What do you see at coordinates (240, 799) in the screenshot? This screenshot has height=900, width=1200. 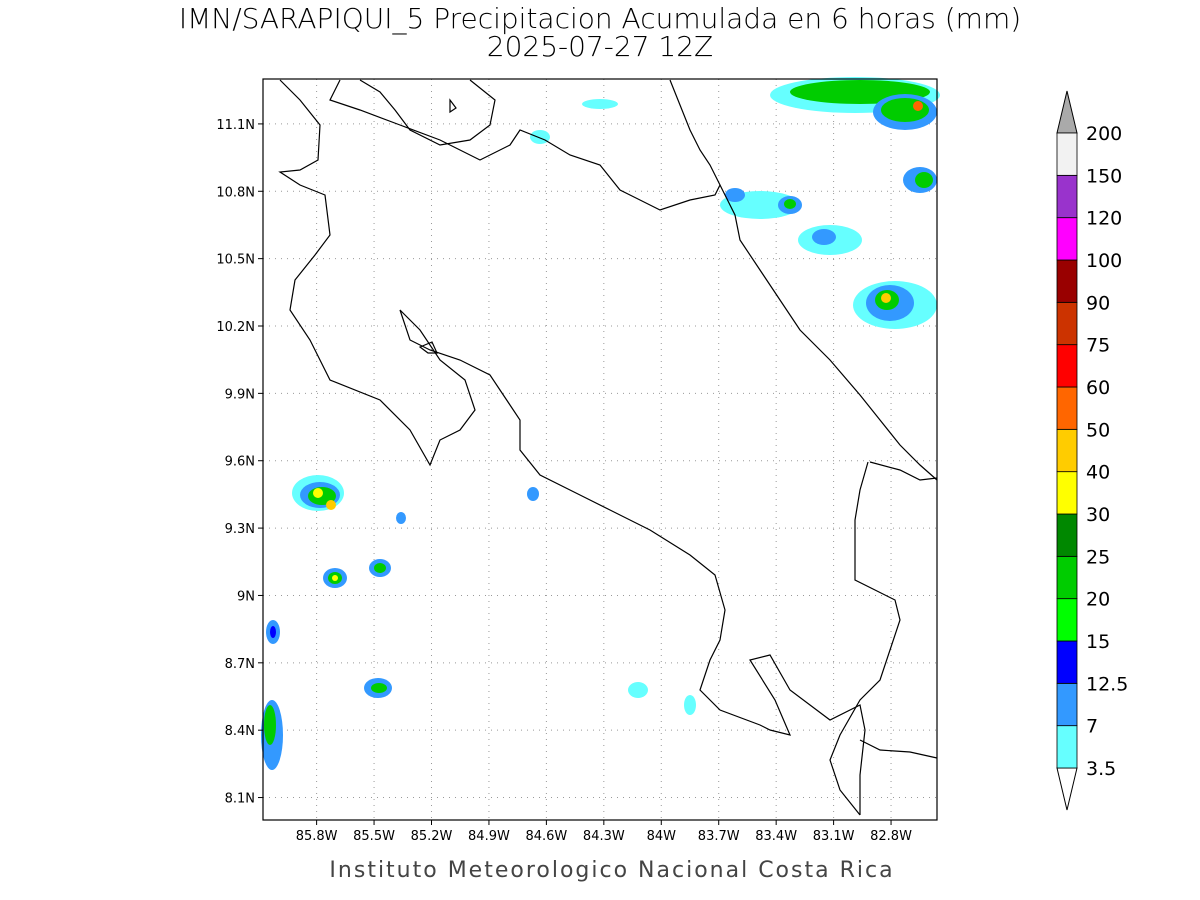 I see `y-tick-label: 8.1N` at bounding box center [240, 799].